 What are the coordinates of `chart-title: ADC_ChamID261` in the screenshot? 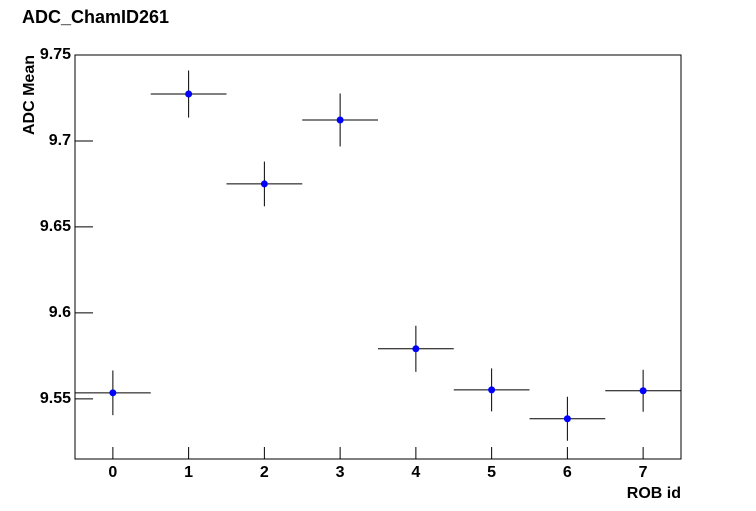 It's located at (95, 17).